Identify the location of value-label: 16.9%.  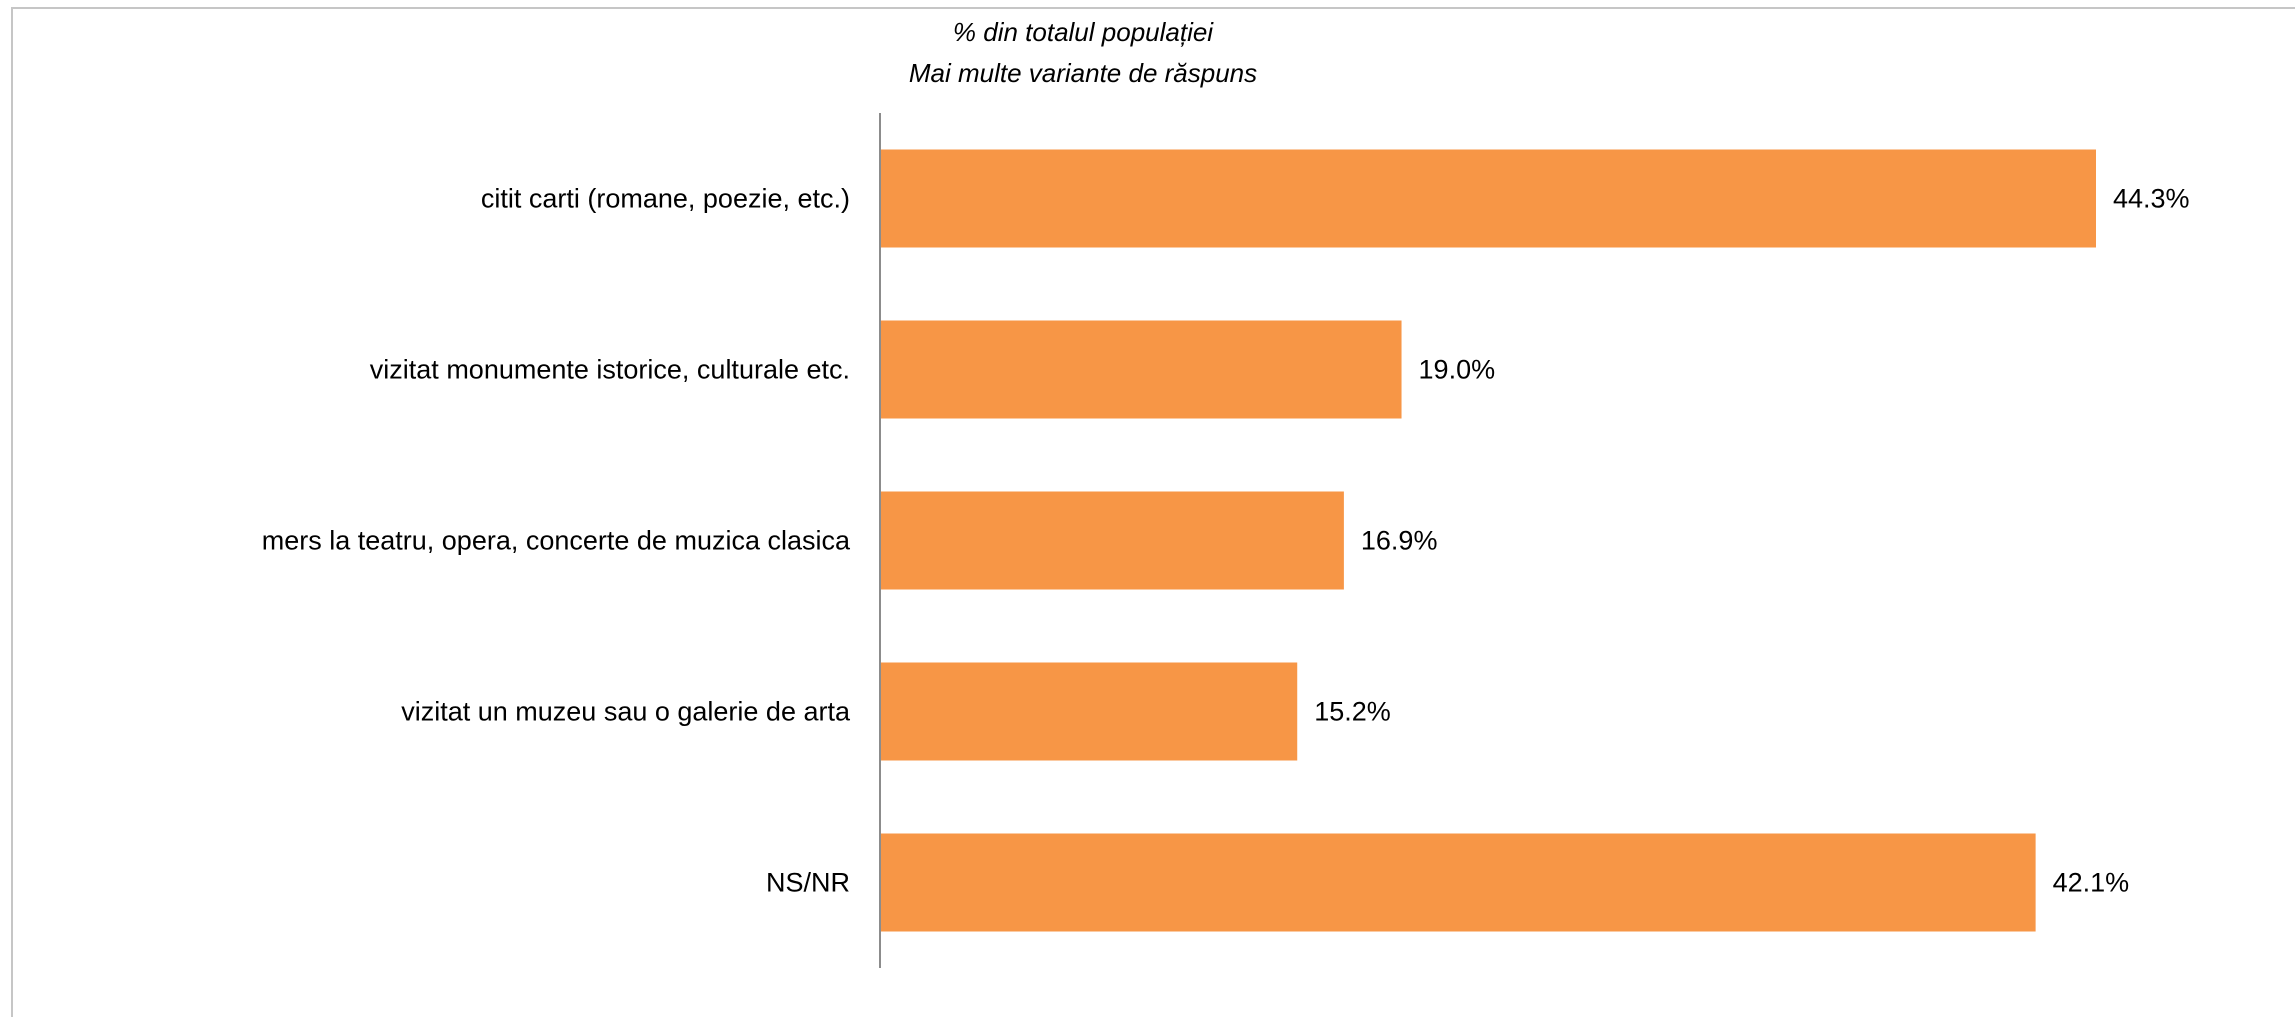
(1399, 541).